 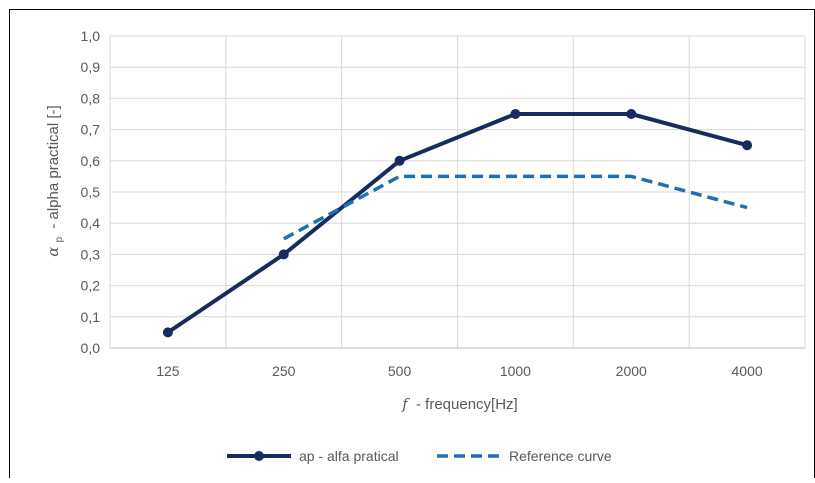 I want to click on x-tick-label: 2000, so click(x=631, y=371).